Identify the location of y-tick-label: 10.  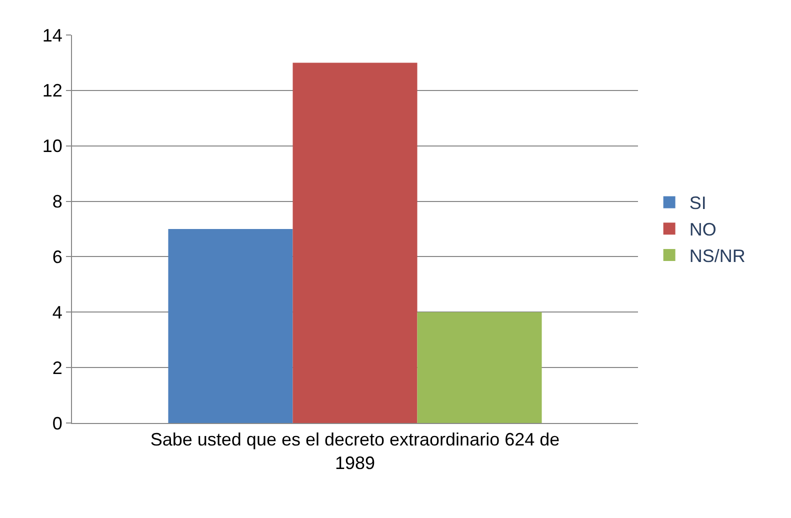
(52, 146).